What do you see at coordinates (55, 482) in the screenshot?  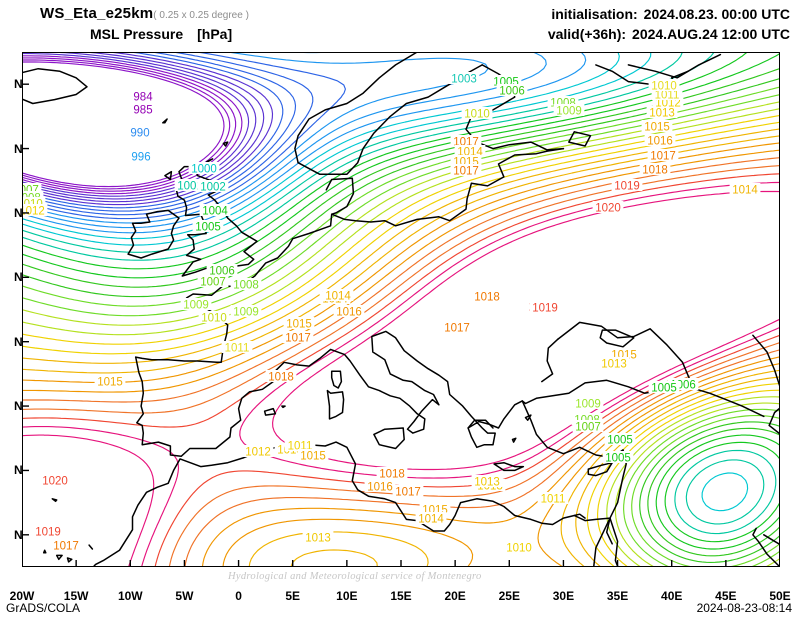 I see `contour-label-1020: 1020` at bounding box center [55, 482].